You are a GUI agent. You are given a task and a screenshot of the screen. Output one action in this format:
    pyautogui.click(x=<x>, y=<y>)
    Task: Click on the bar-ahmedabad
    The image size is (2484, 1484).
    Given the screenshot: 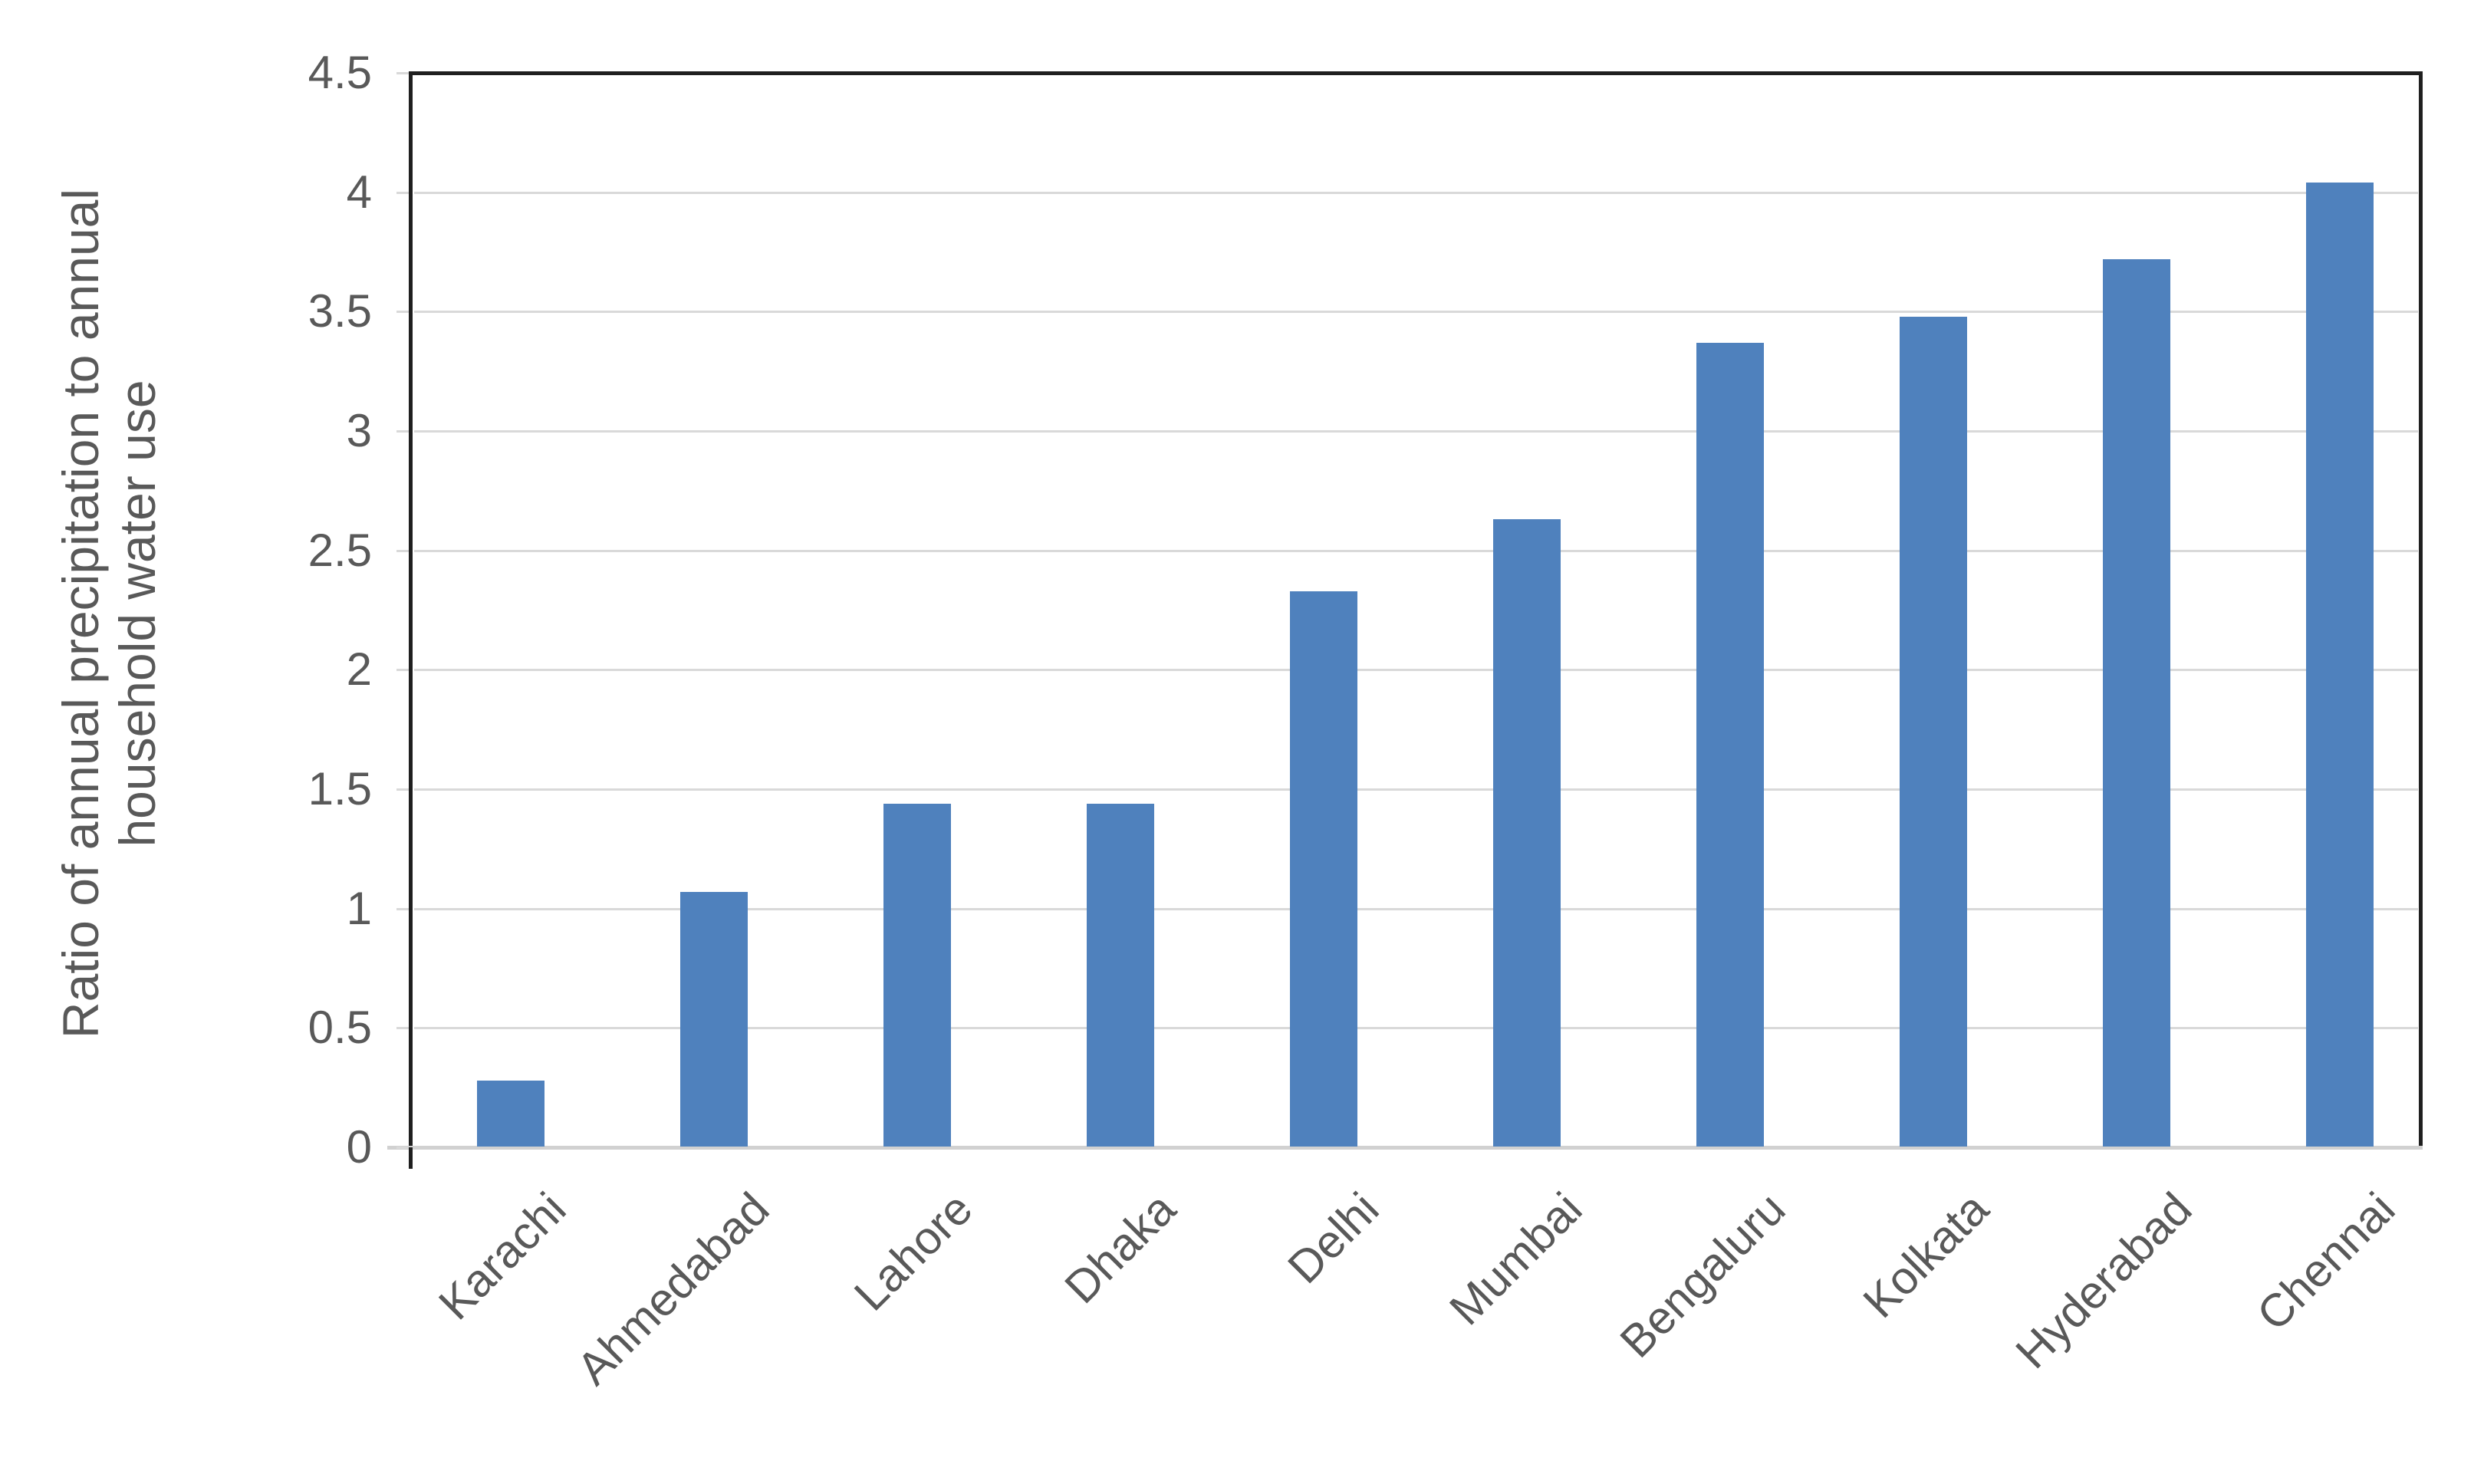 What is the action you would take?
    pyautogui.click(x=714, y=1019)
    